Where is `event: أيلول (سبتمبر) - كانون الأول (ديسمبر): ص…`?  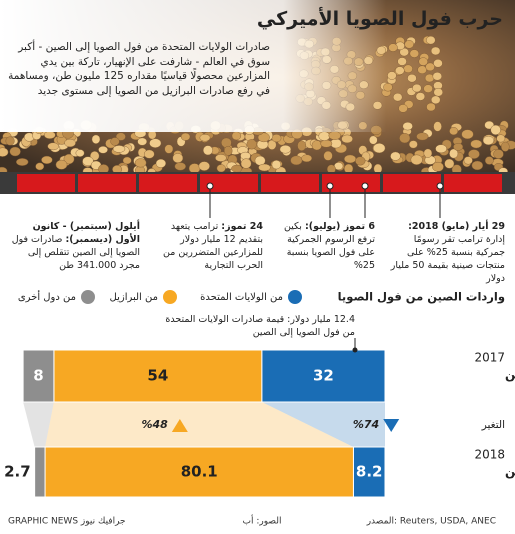 event: أيلول (سبتمبر) - كانون الأول (ديسمبر): ص… is located at coordinates (74, 246).